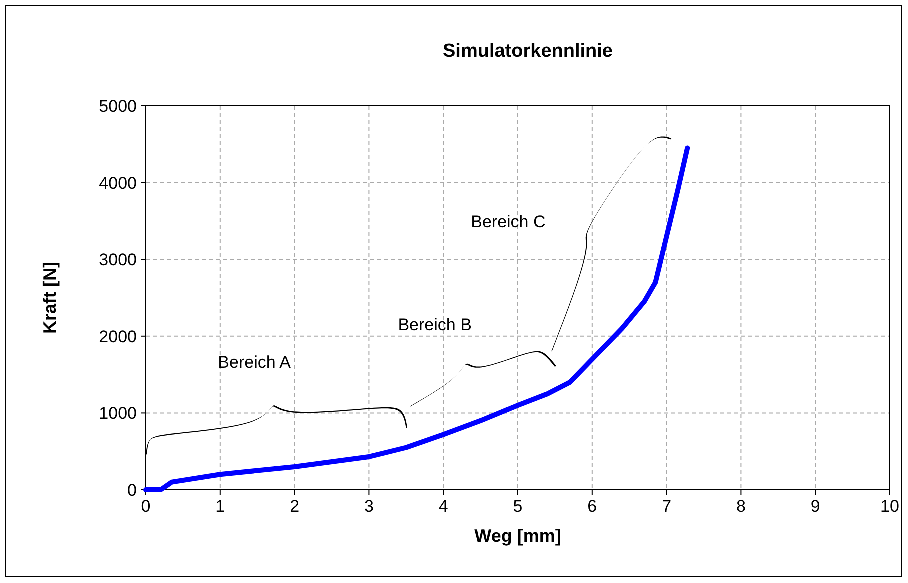 This screenshot has height=583, width=908. Describe the element at coordinates (435, 324) in the screenshot. I see `annotation: Bereich B` at that location.